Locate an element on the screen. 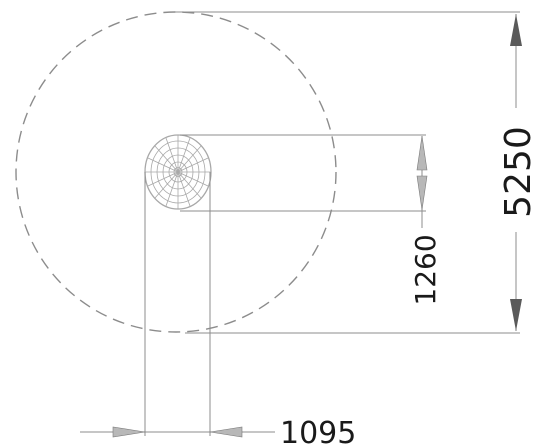 This screenshot has height=446, width=533. inner-width-label: 1095 is located at coordinates (318, 431).